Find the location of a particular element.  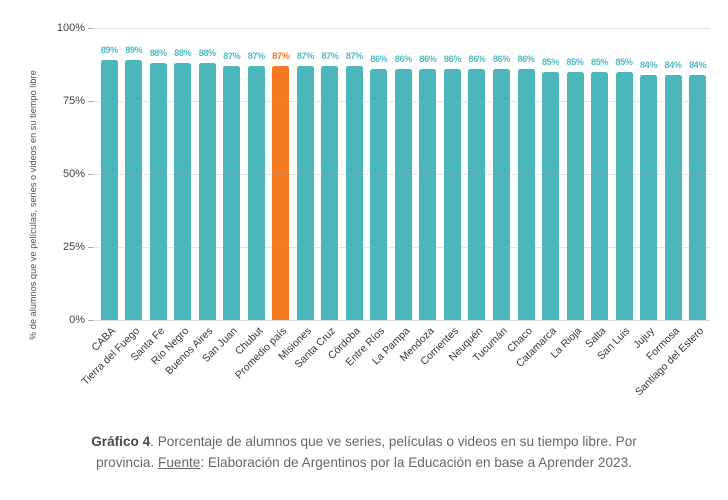

bar-group: 89% Tierra del Fuego is located at coordinates (113, 208).